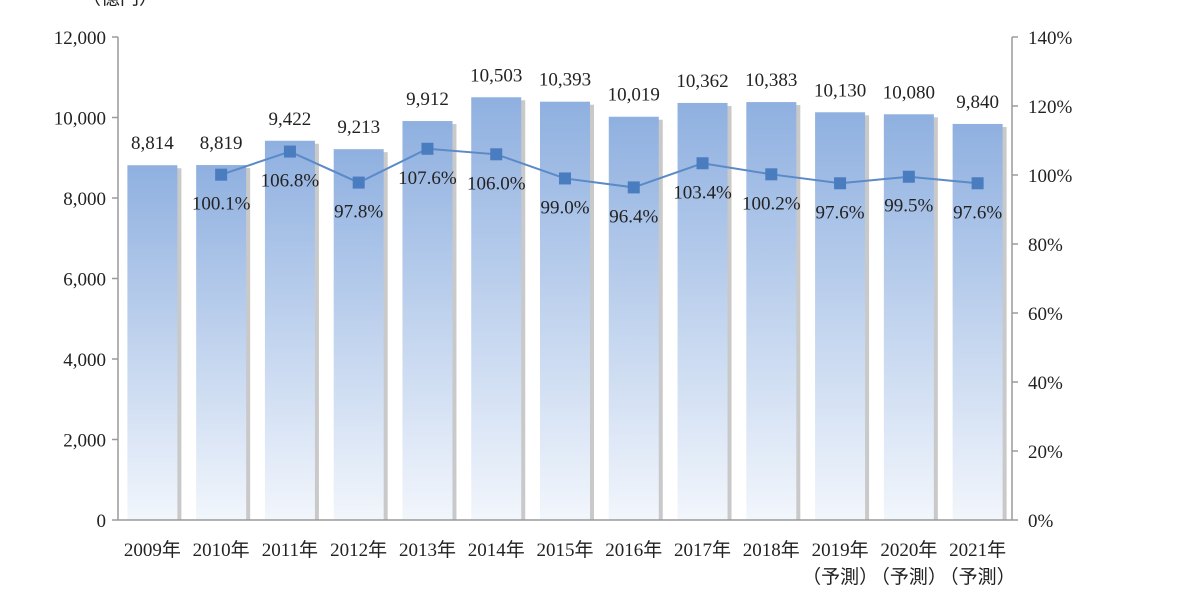 Image resolution: width=1200 pixels, height=600 pixels. I want to click on y2-tick-label: 100%, so click(1050, 176).